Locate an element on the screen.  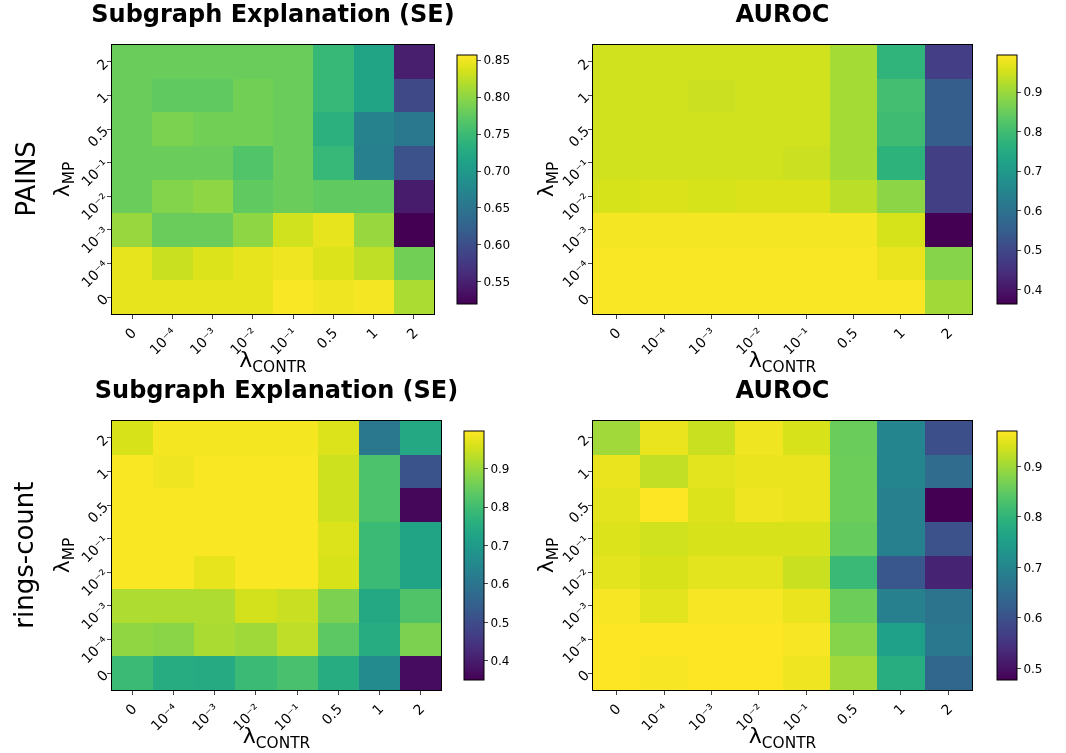
color-bar-label: 0.85 is located at coordinates (497, 60).